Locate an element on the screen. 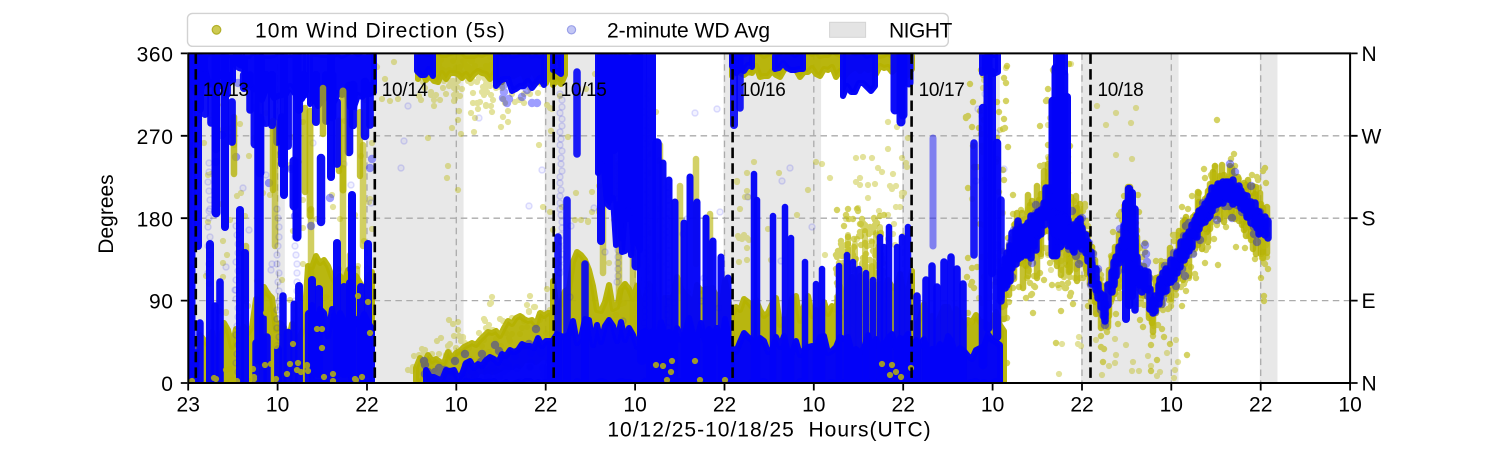  svg-text: 360 is located at coordinates (155, 55).